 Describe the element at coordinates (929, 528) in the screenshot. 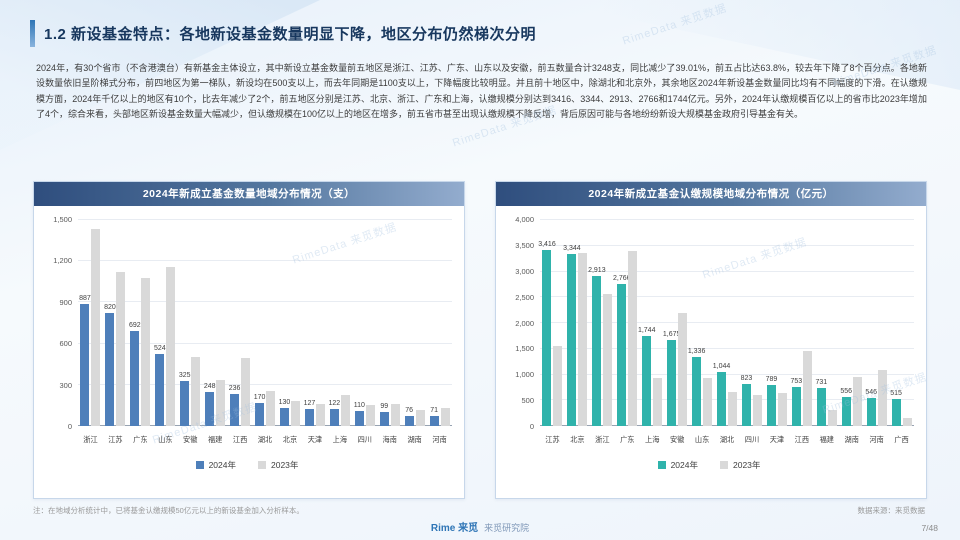

I see `page-number: 7/48` at that location.